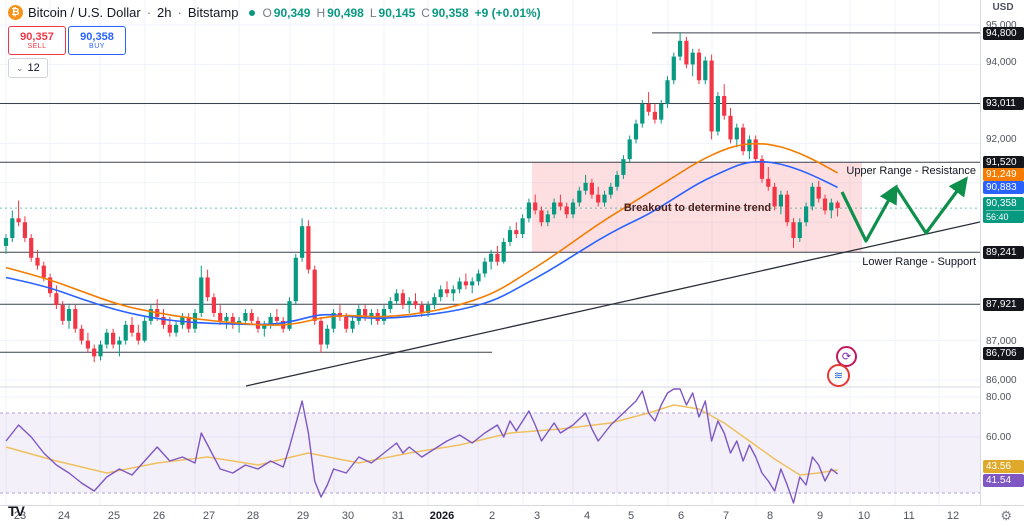  I want to click on buy-button: 90,358 BUY, so click(97, 40).